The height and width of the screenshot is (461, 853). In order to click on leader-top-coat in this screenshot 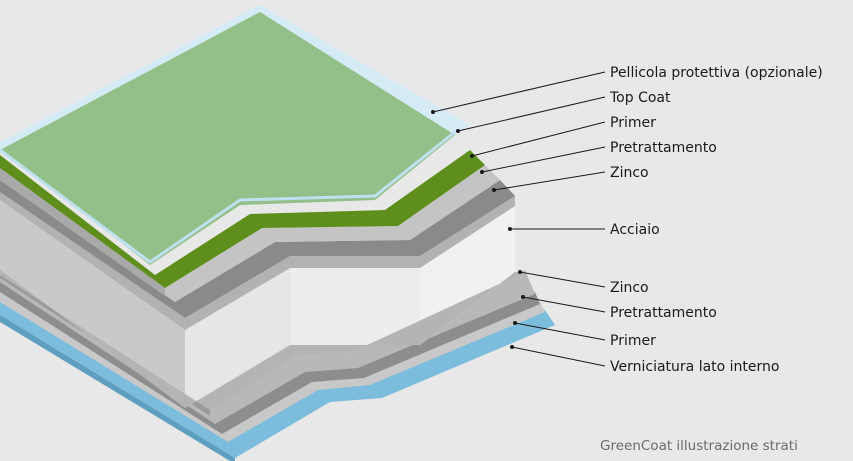, I will do `click(531, 114)`.